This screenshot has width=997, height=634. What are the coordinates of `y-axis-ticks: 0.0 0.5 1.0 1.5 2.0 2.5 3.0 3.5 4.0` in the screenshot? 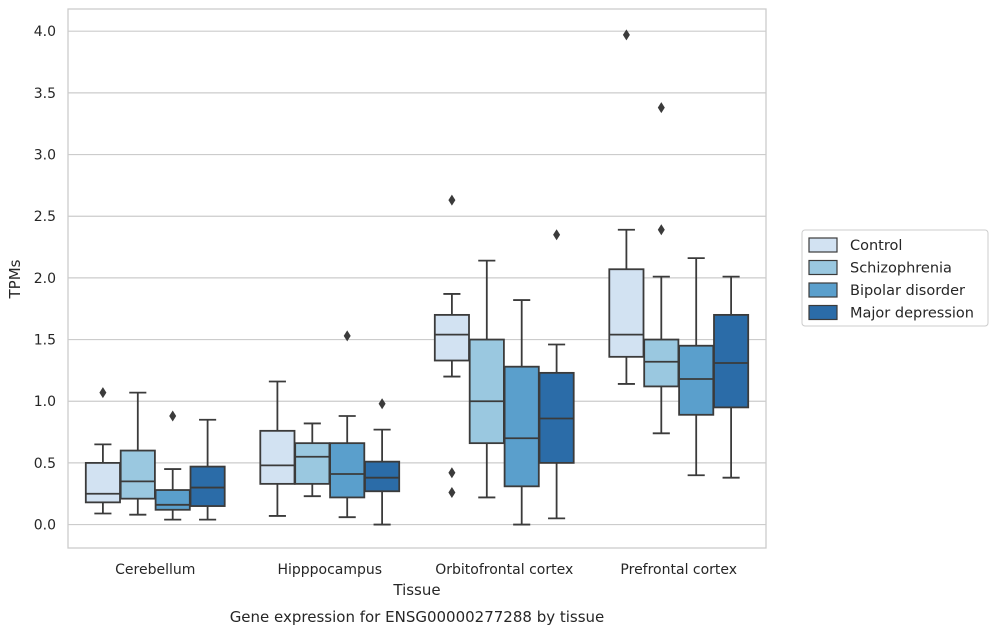 It's located at (45, 278).